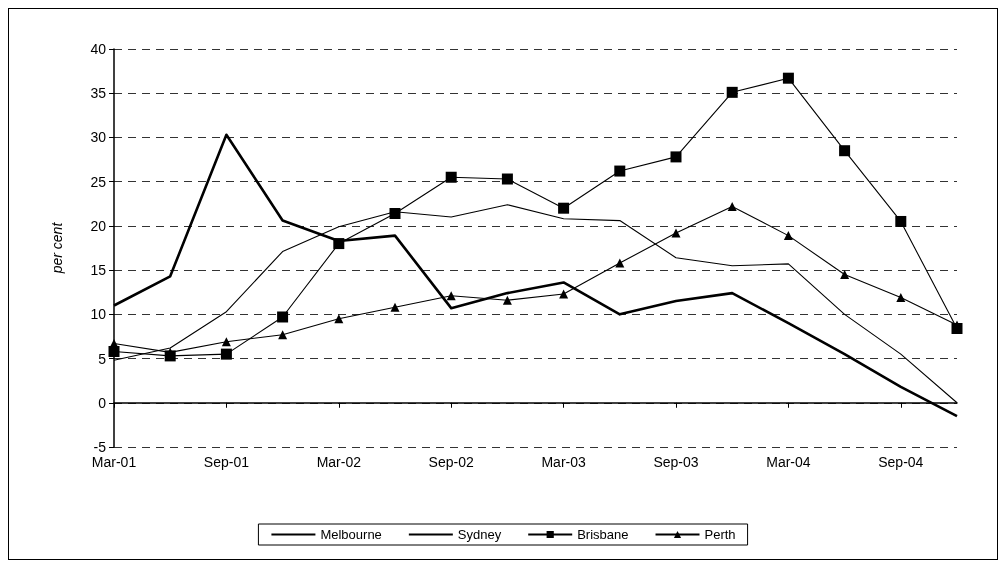 Image resolution: width=1006 pixels, height=568 pixels. I want to click on x-tick-label: Sep-04, so click(901, 462).